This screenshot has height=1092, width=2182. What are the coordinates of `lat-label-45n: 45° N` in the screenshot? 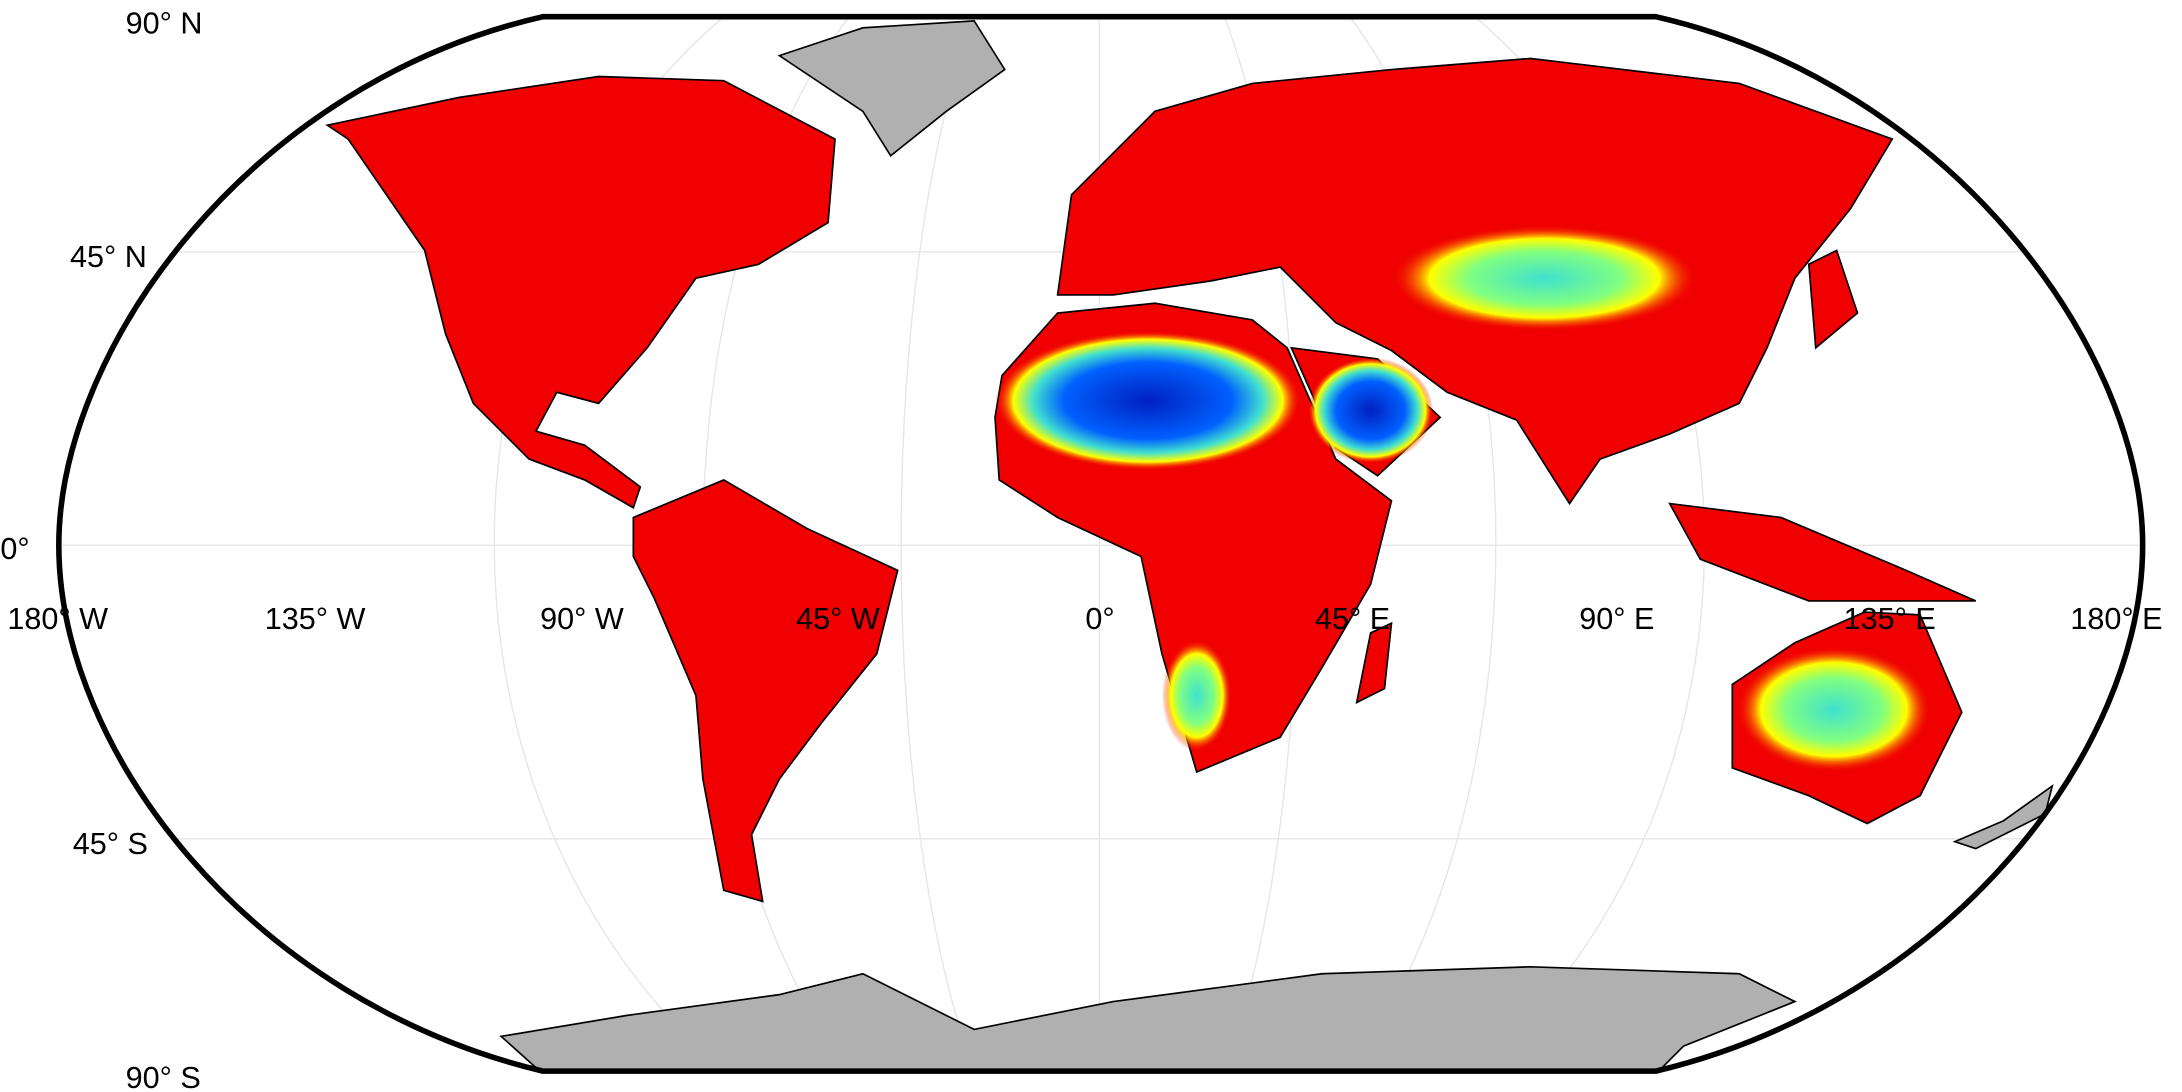 It's located at (108, 257).